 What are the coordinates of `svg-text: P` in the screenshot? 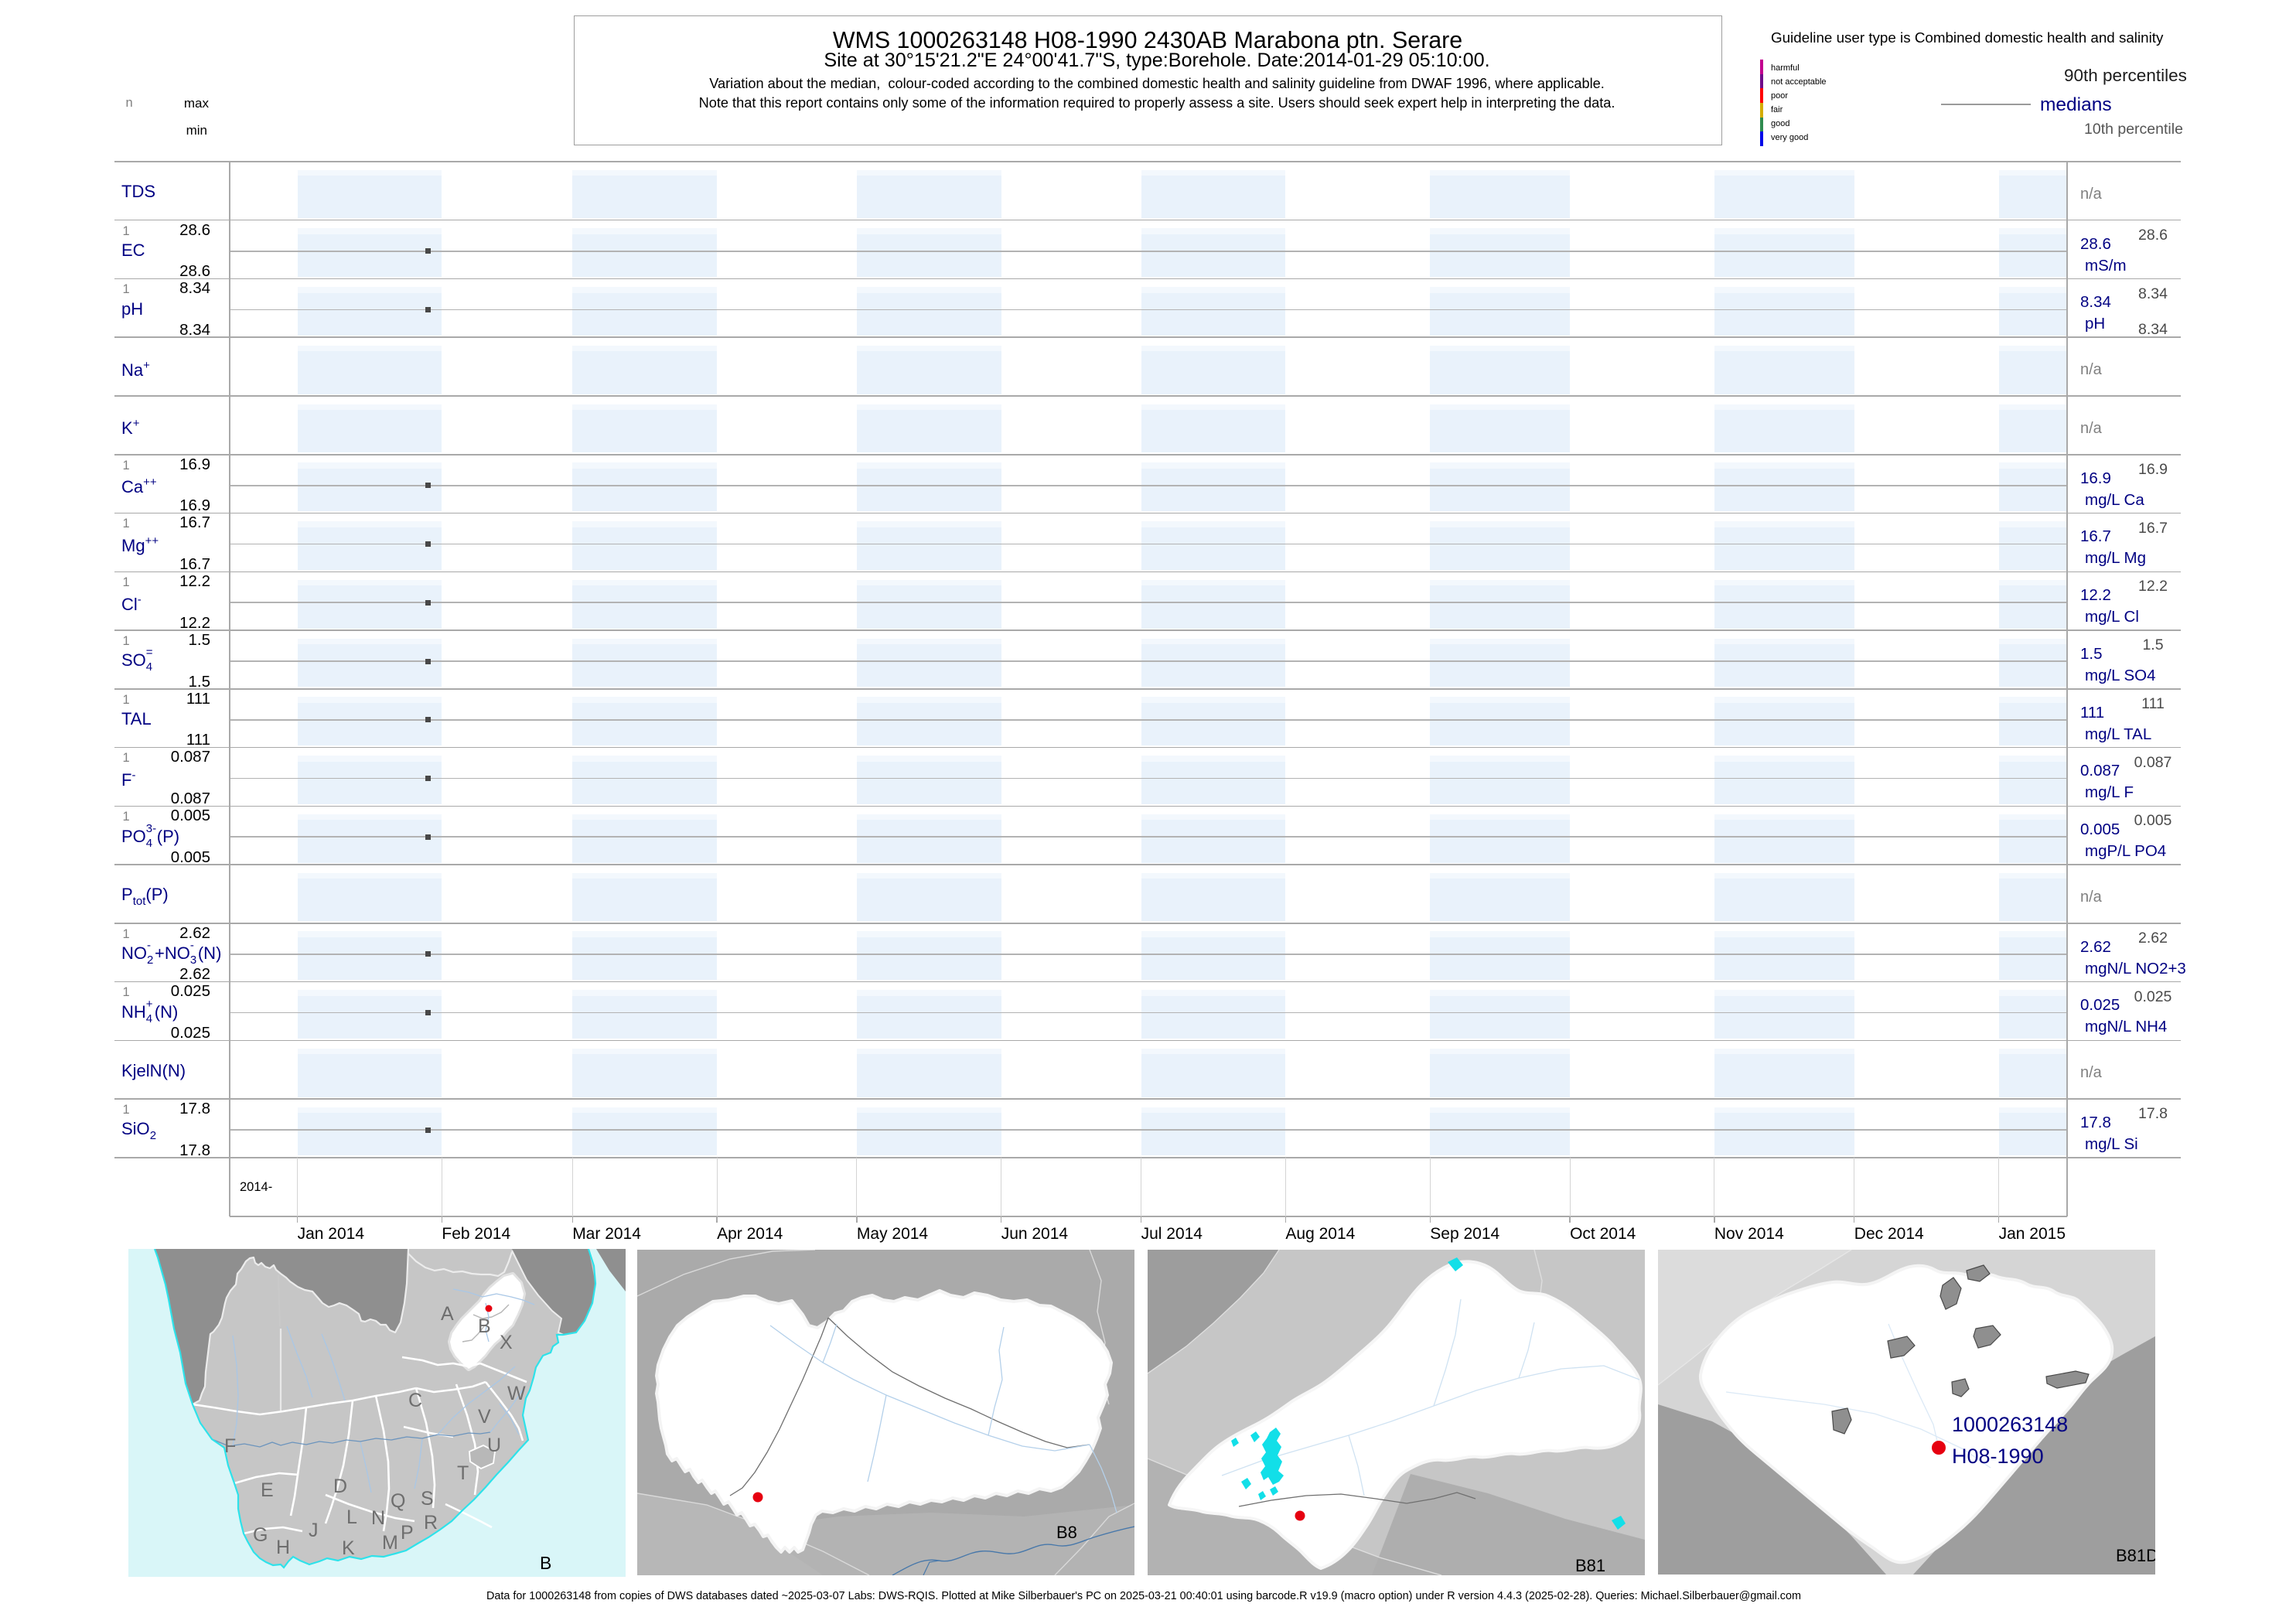 It's located at (407, 1533).